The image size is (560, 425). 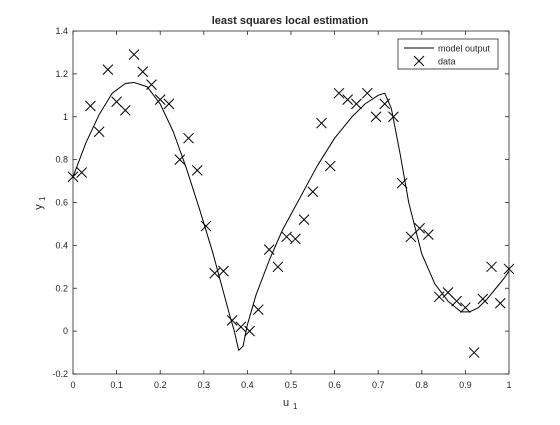 I want to click on y-tick-label: 1.2, so click(x=61, y=74).